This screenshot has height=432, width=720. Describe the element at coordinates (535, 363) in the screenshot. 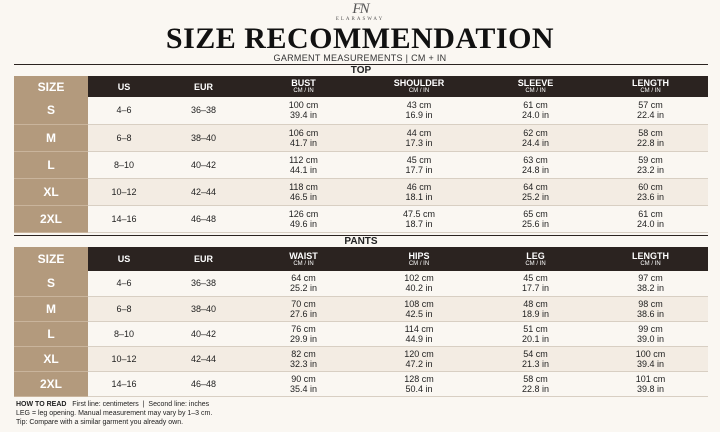

I see `in-value: 21.3 in` at that location.